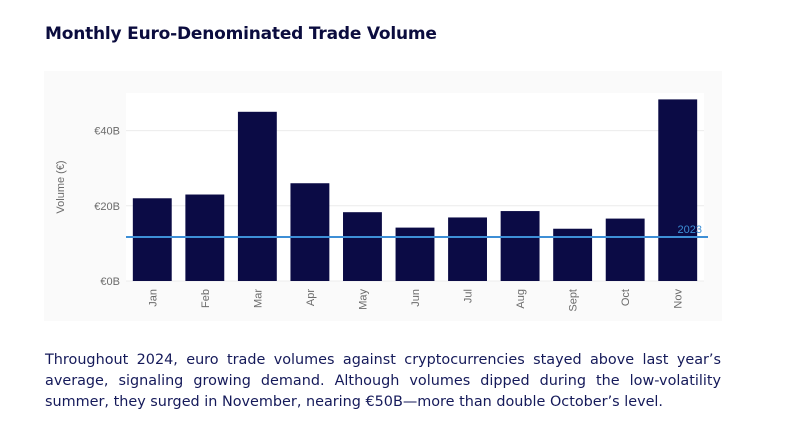 Image resolution: width=785 pixels, height=441 pixels. What do you see at coordinates (153, 298) in the screenshot?
I see `x-tick-label: Jan` at bounding box center [153, 298].